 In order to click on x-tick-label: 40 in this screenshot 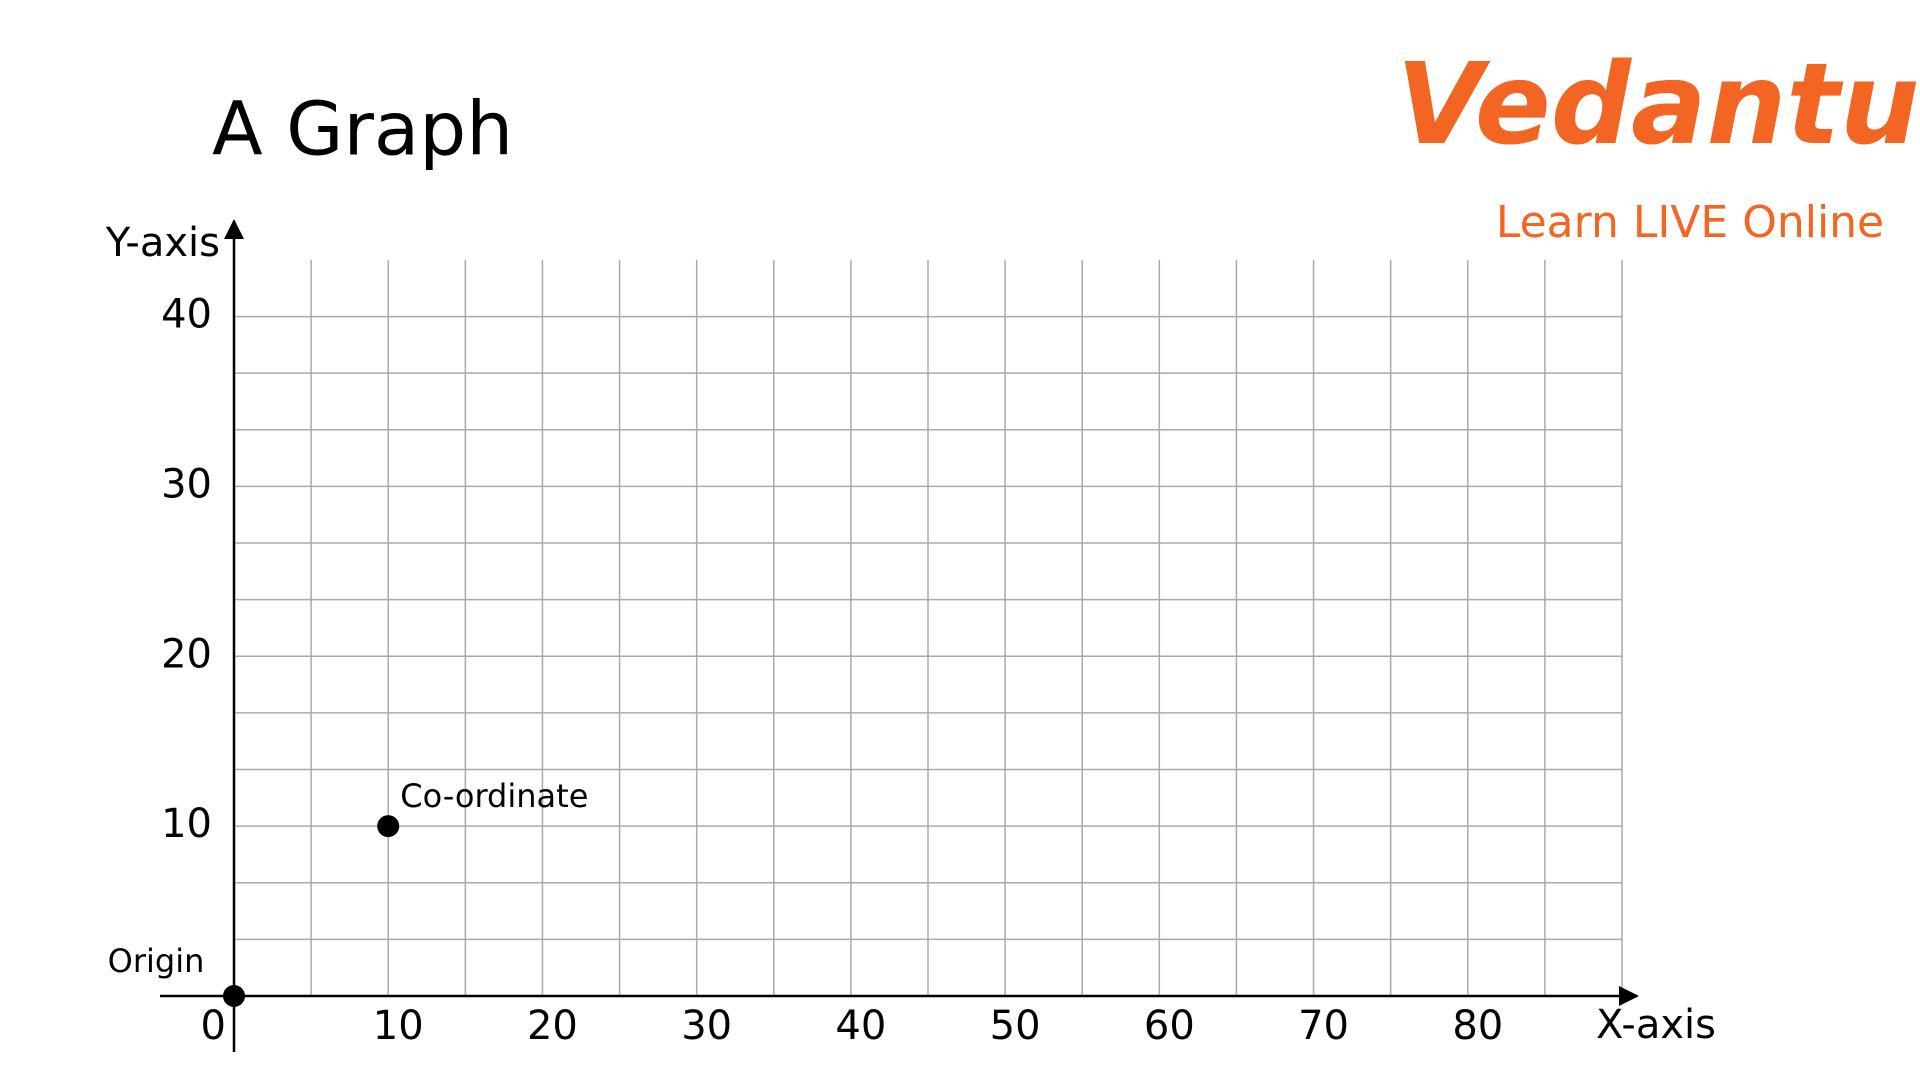, I will do `click(860, 1026)`.